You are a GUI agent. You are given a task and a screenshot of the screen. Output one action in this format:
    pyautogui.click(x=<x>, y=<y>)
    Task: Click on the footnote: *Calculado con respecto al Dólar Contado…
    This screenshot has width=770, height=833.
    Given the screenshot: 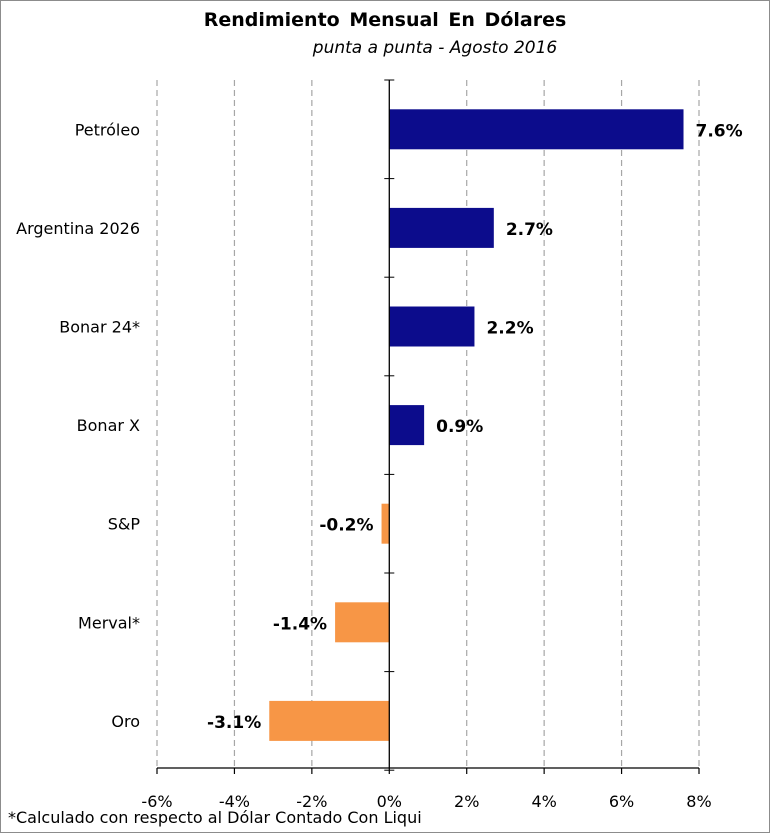 What is the action you would take?
    pyautogui.click(x=215, y=817)
    